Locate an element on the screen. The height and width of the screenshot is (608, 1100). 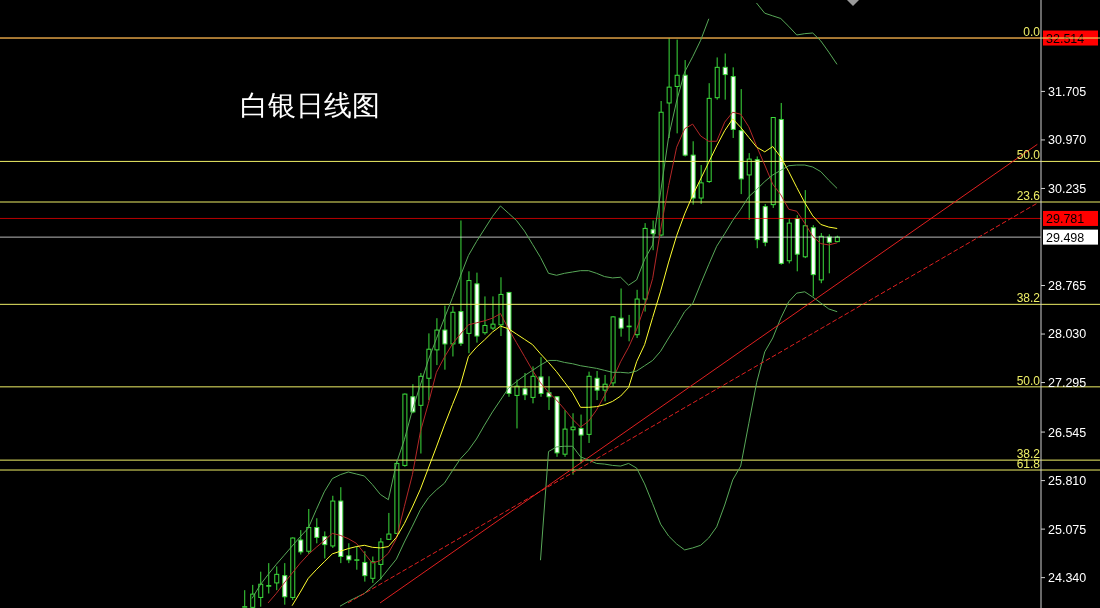
annotation: 61.8 is located at coordinates (1028, 464).